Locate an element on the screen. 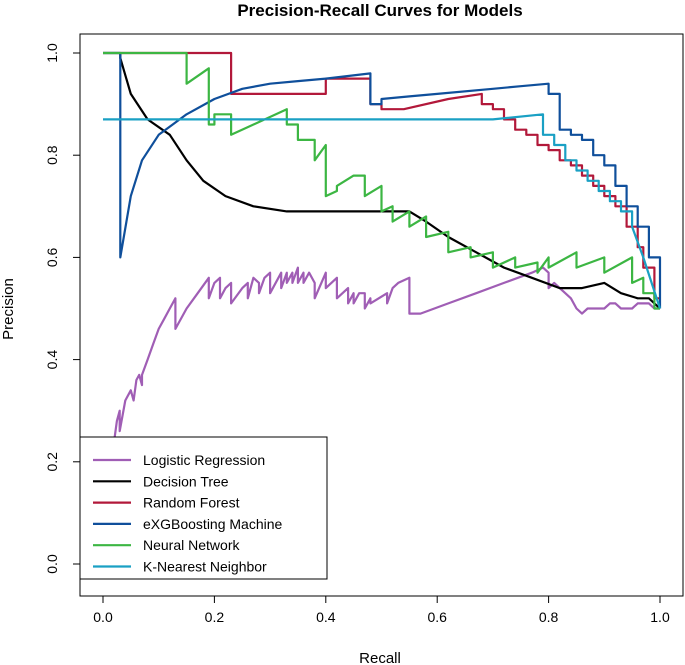  x-tick-label: 0.0 is located at coordinates (103, 617).